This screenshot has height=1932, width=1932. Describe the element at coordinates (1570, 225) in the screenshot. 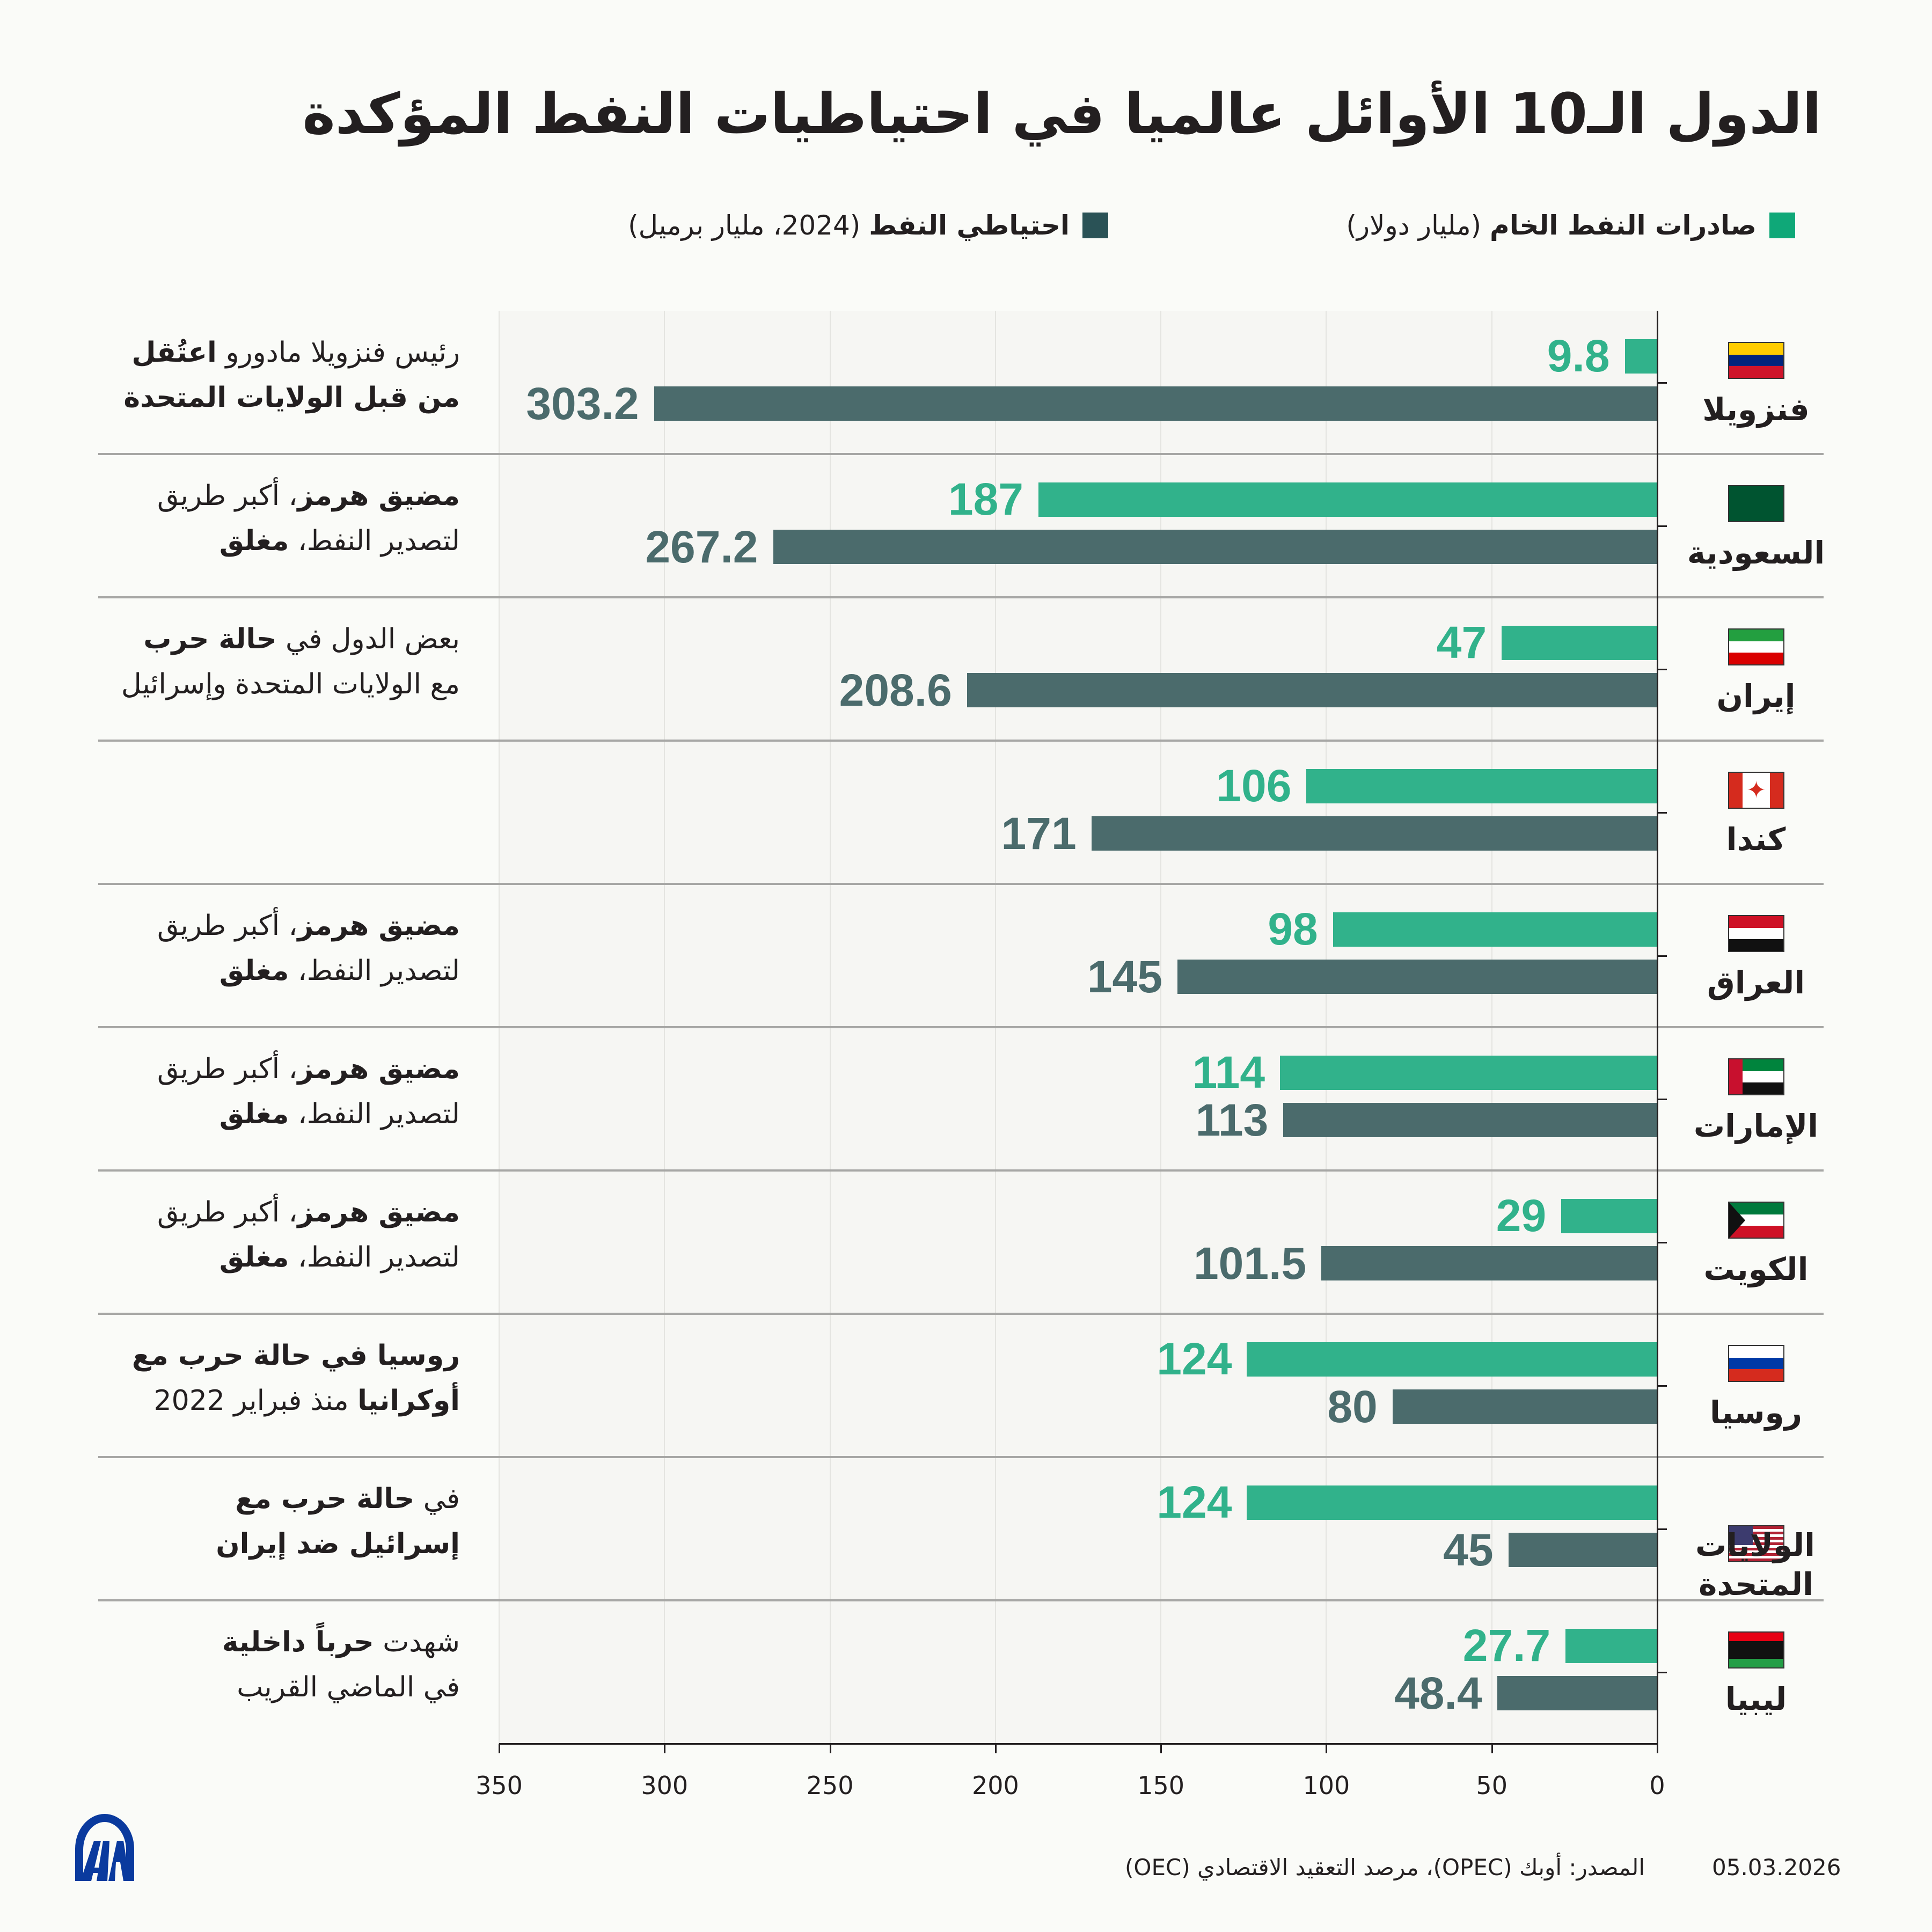

I see `legend-item-exports: صادرات النفط الخام (مليار دولار)` at that location.